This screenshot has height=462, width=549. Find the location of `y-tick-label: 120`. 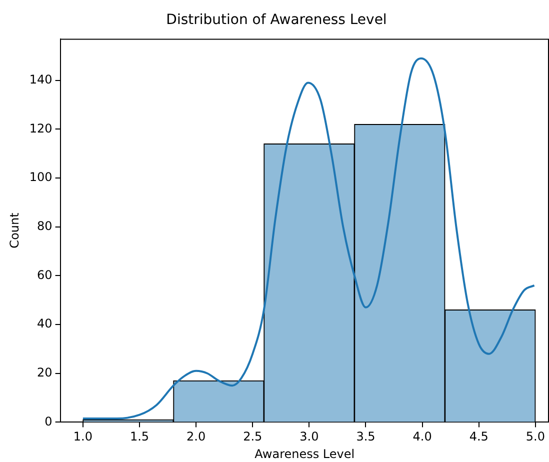

y-tick-label: 120 is located at coordinates (40, 128).